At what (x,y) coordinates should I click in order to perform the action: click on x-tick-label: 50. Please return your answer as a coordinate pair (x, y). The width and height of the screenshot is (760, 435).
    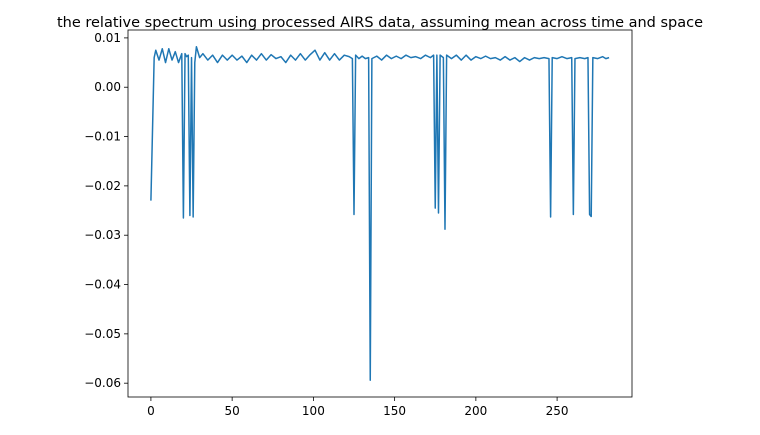
    Looking at the image, I should click on (232, 411).